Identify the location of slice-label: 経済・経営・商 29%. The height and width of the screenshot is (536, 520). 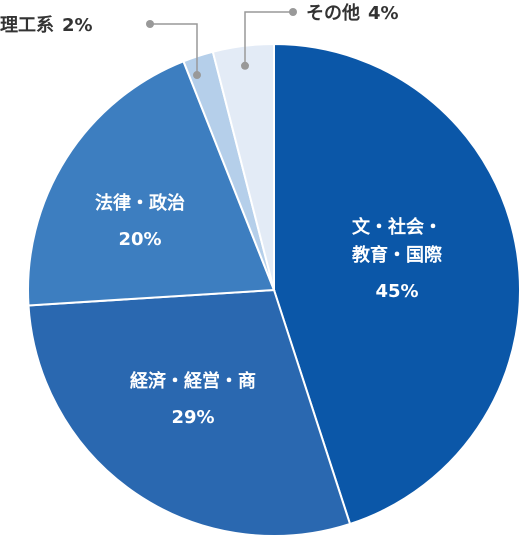
(193, 400).